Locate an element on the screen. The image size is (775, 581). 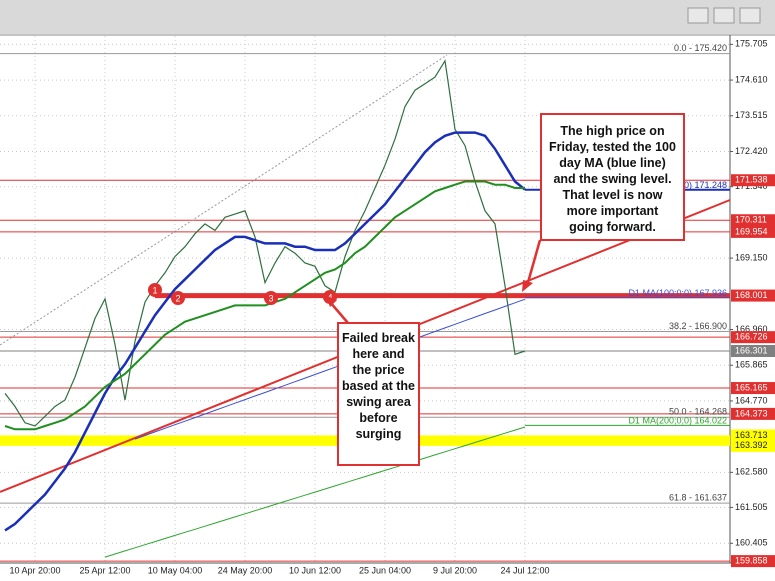
level-label: 159.858 is located at coordinates (751, 560).